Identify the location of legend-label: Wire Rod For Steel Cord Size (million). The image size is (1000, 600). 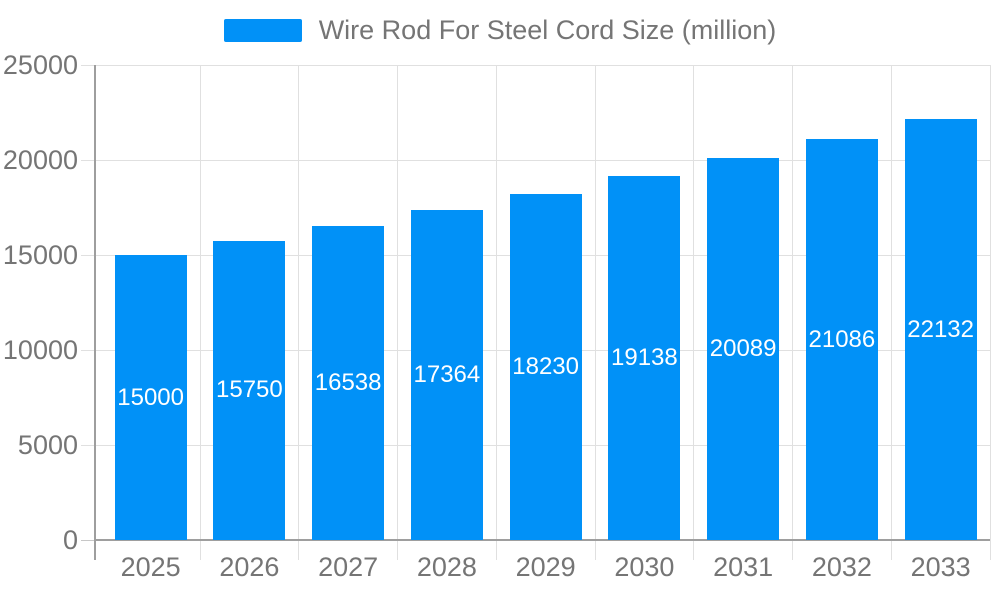
(547, 30).